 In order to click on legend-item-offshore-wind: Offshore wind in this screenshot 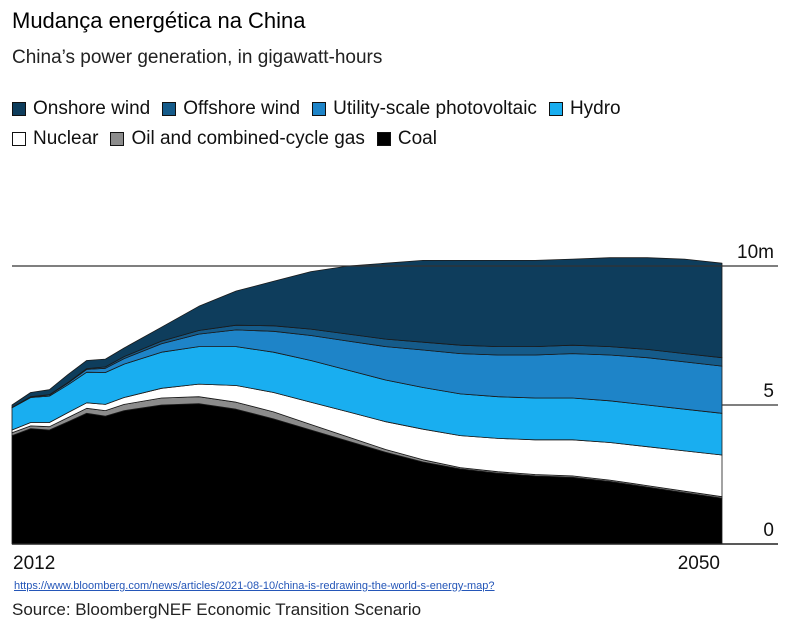, I will do `click(231, 109)`.